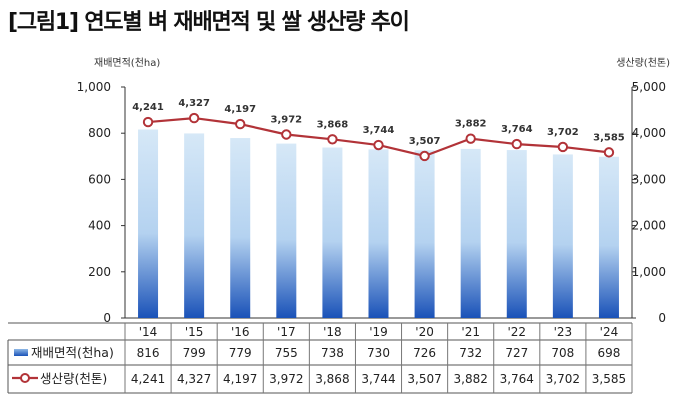 This screenshot has width=680, height=403. I want to click on table-cell-area: 738, so click(332, 353).